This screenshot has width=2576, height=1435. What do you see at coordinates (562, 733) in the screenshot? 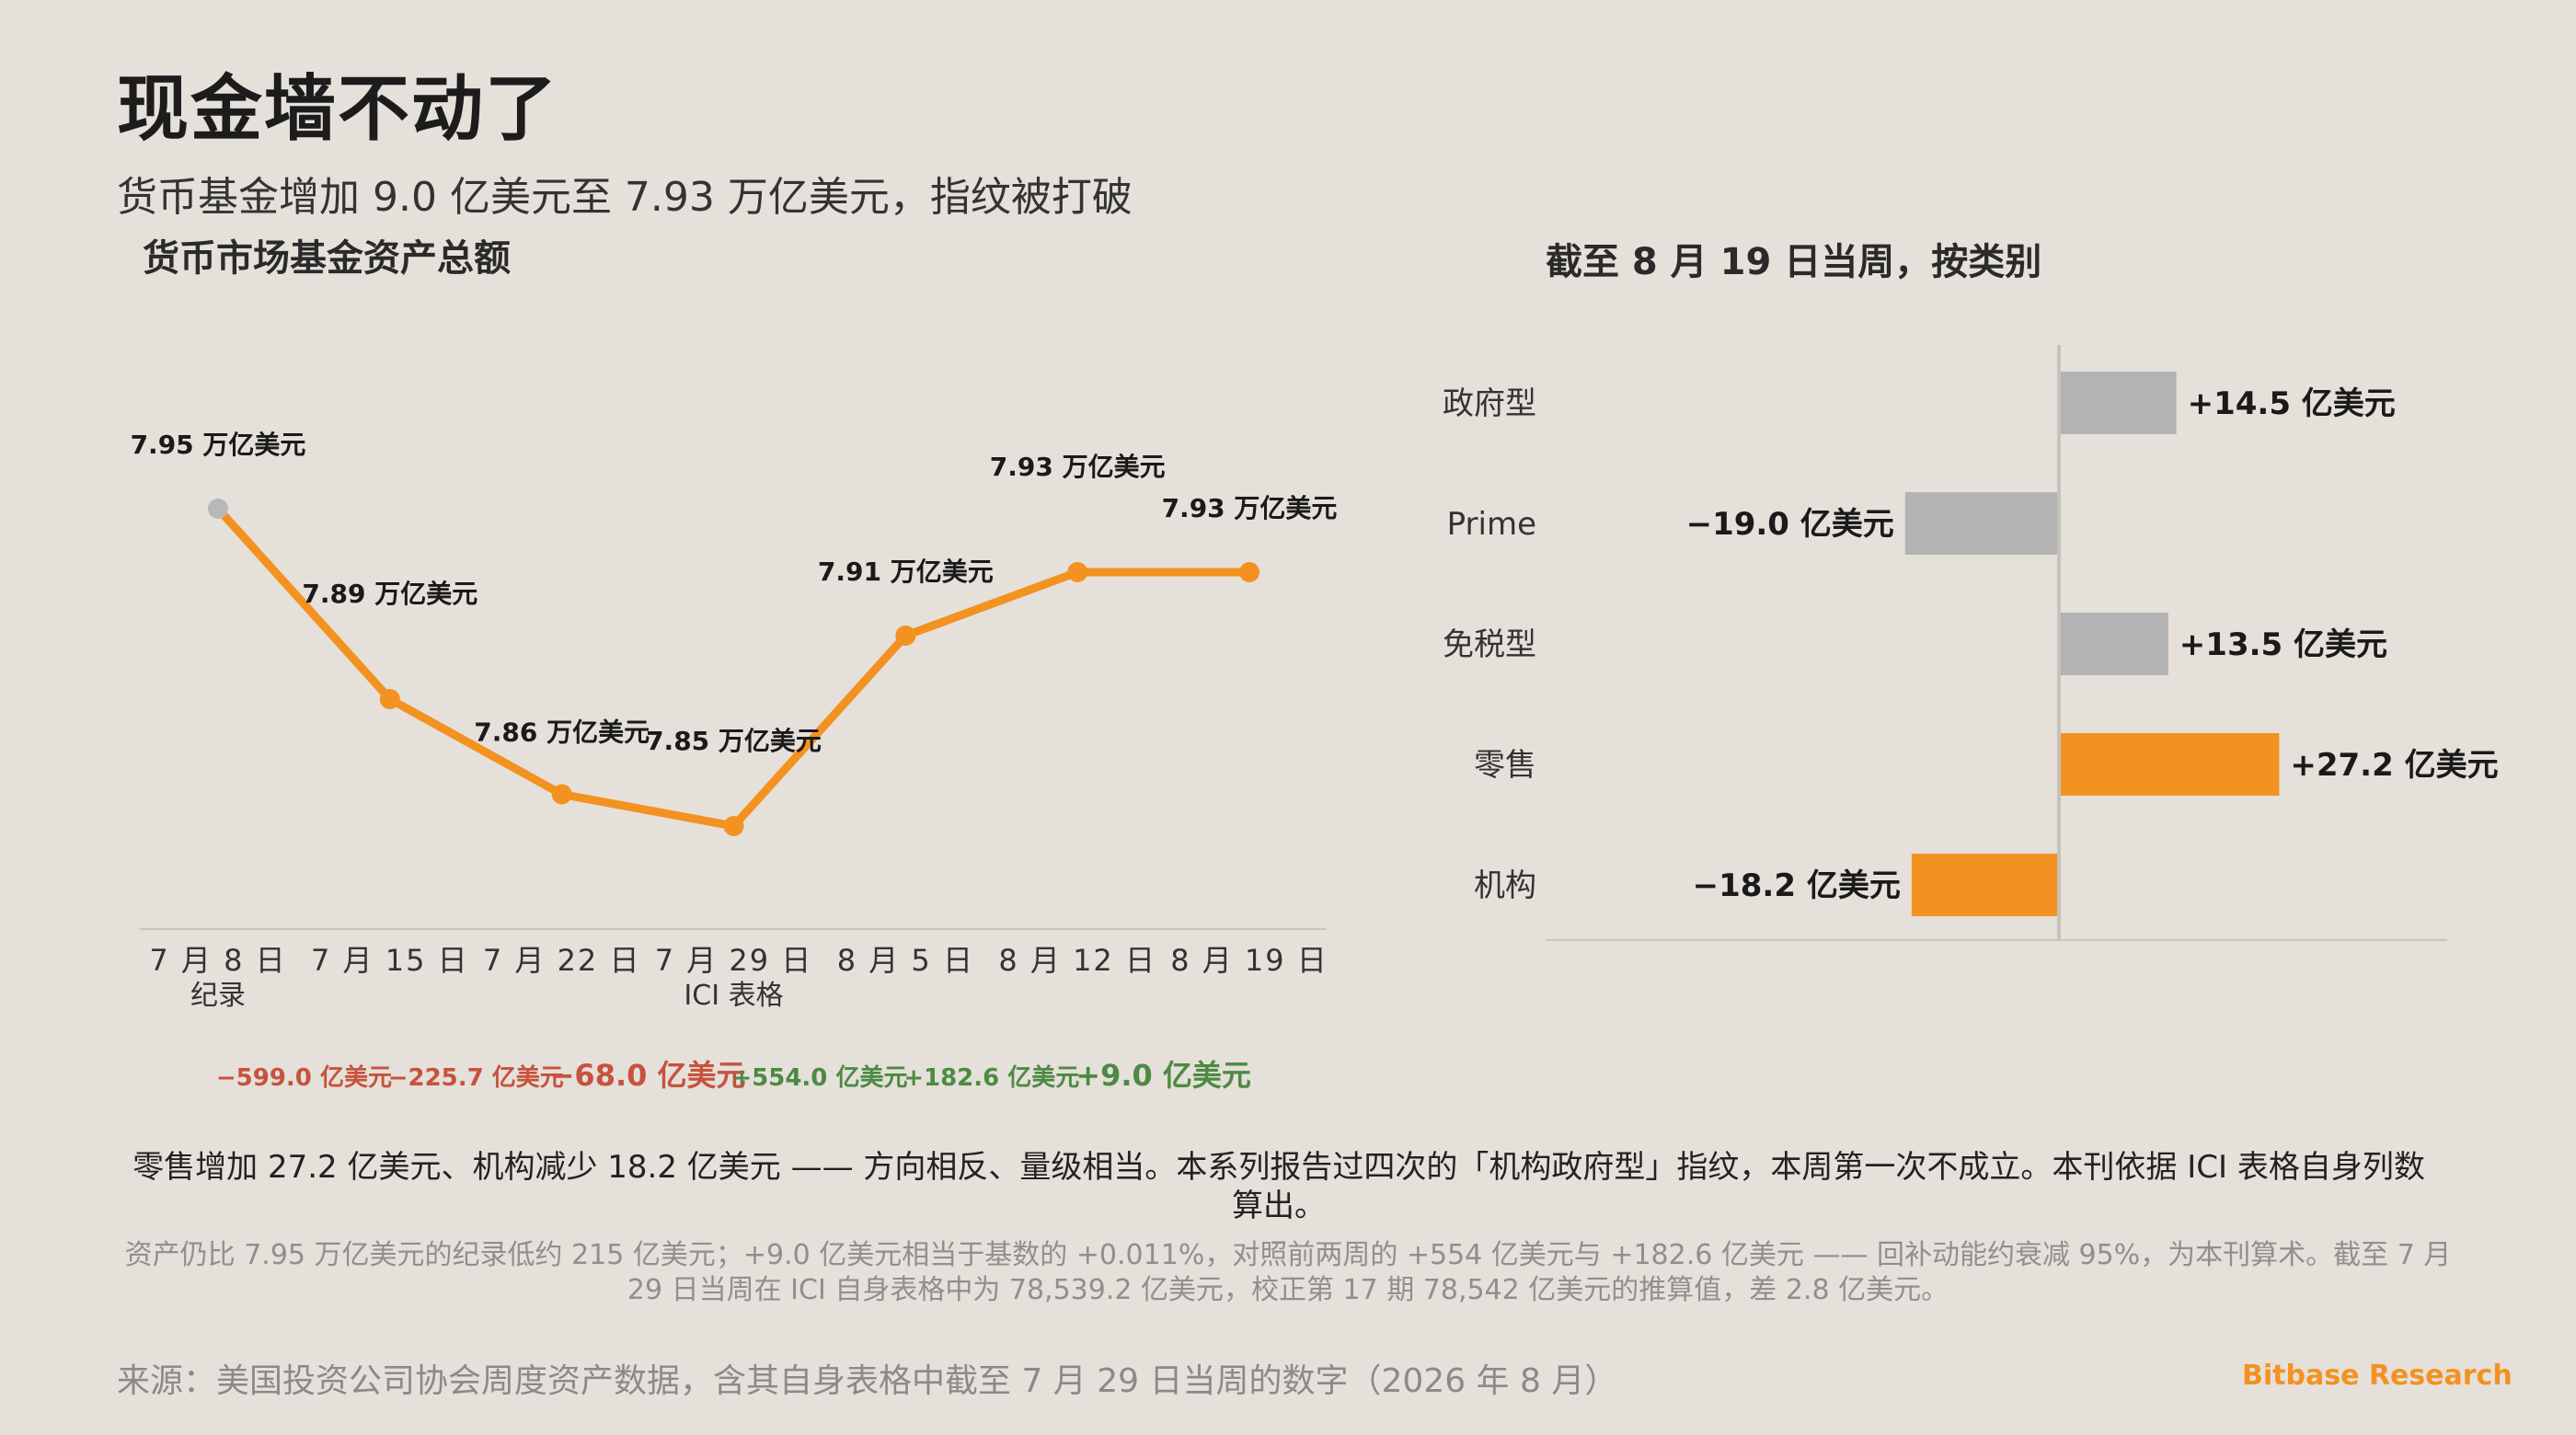
I see `data-label: 7.86 万亿美元` at bounding box center [562, 733].